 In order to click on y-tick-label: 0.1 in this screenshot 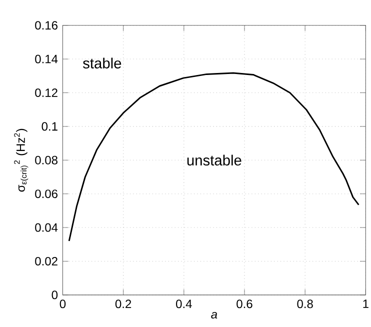, I will do `click(50, 126)`.